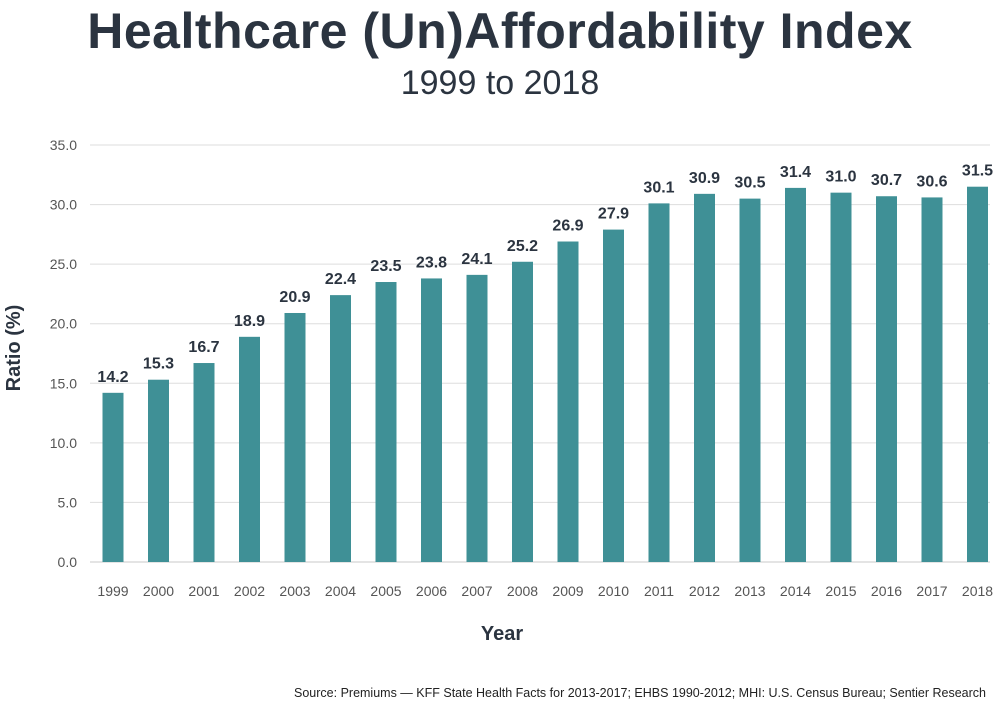 Image resolution: width=1000 pixels, height=707 pixels. What do you see at coordinates (68, 502) in the screenshot?
I see `y-tick-label: 5.0` at bounding box center [68, 502].